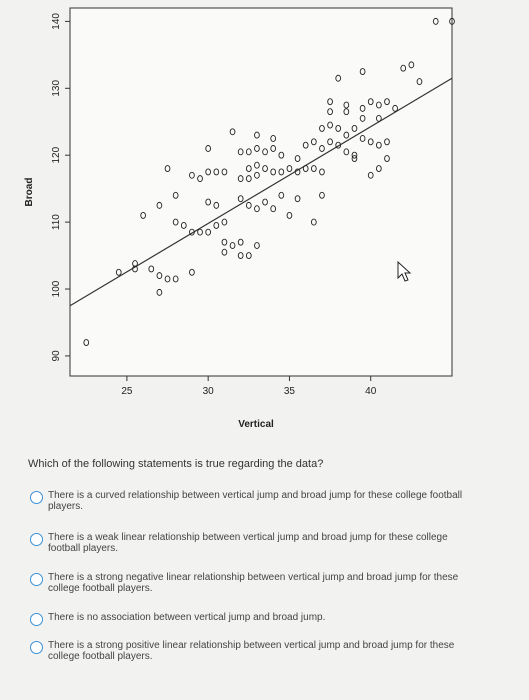 The image size is (529, 700). Describe the element at coordinates (404, 271) in the screenshot. I see `mouse-pointer-icon` at that location.